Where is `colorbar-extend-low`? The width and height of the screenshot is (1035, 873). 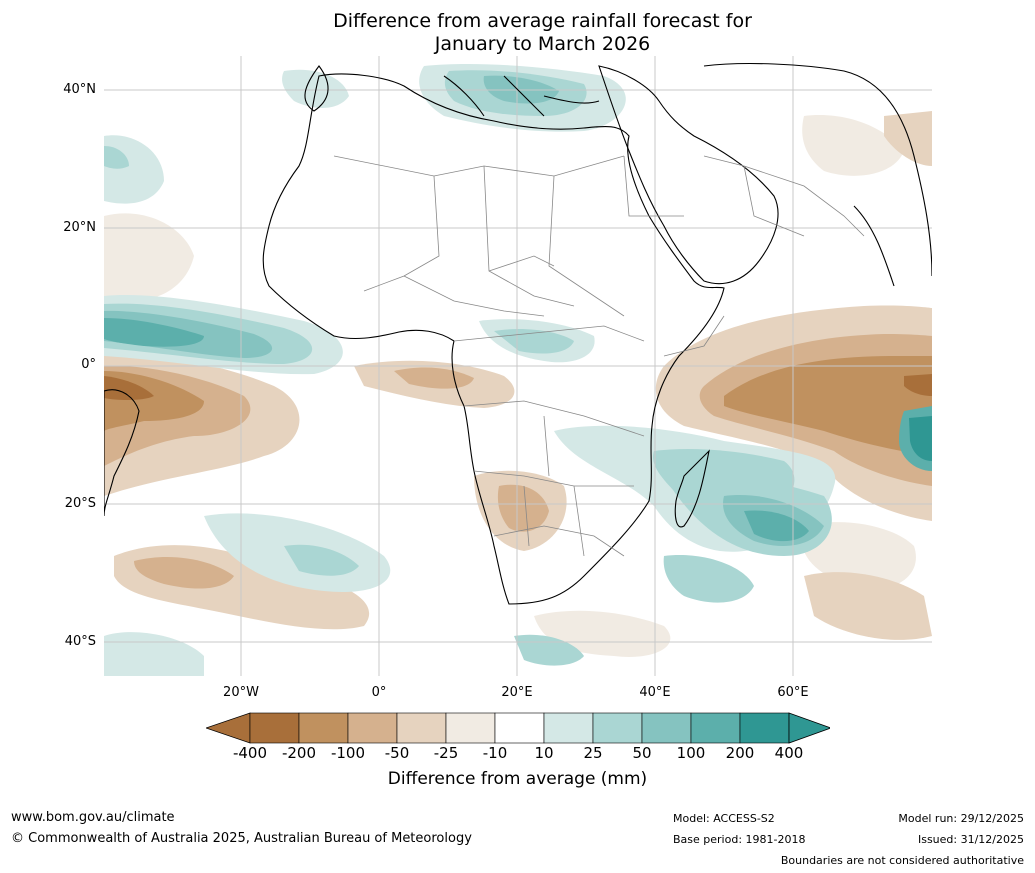 colorbar-extend-low is located at coordinates (227, 728).